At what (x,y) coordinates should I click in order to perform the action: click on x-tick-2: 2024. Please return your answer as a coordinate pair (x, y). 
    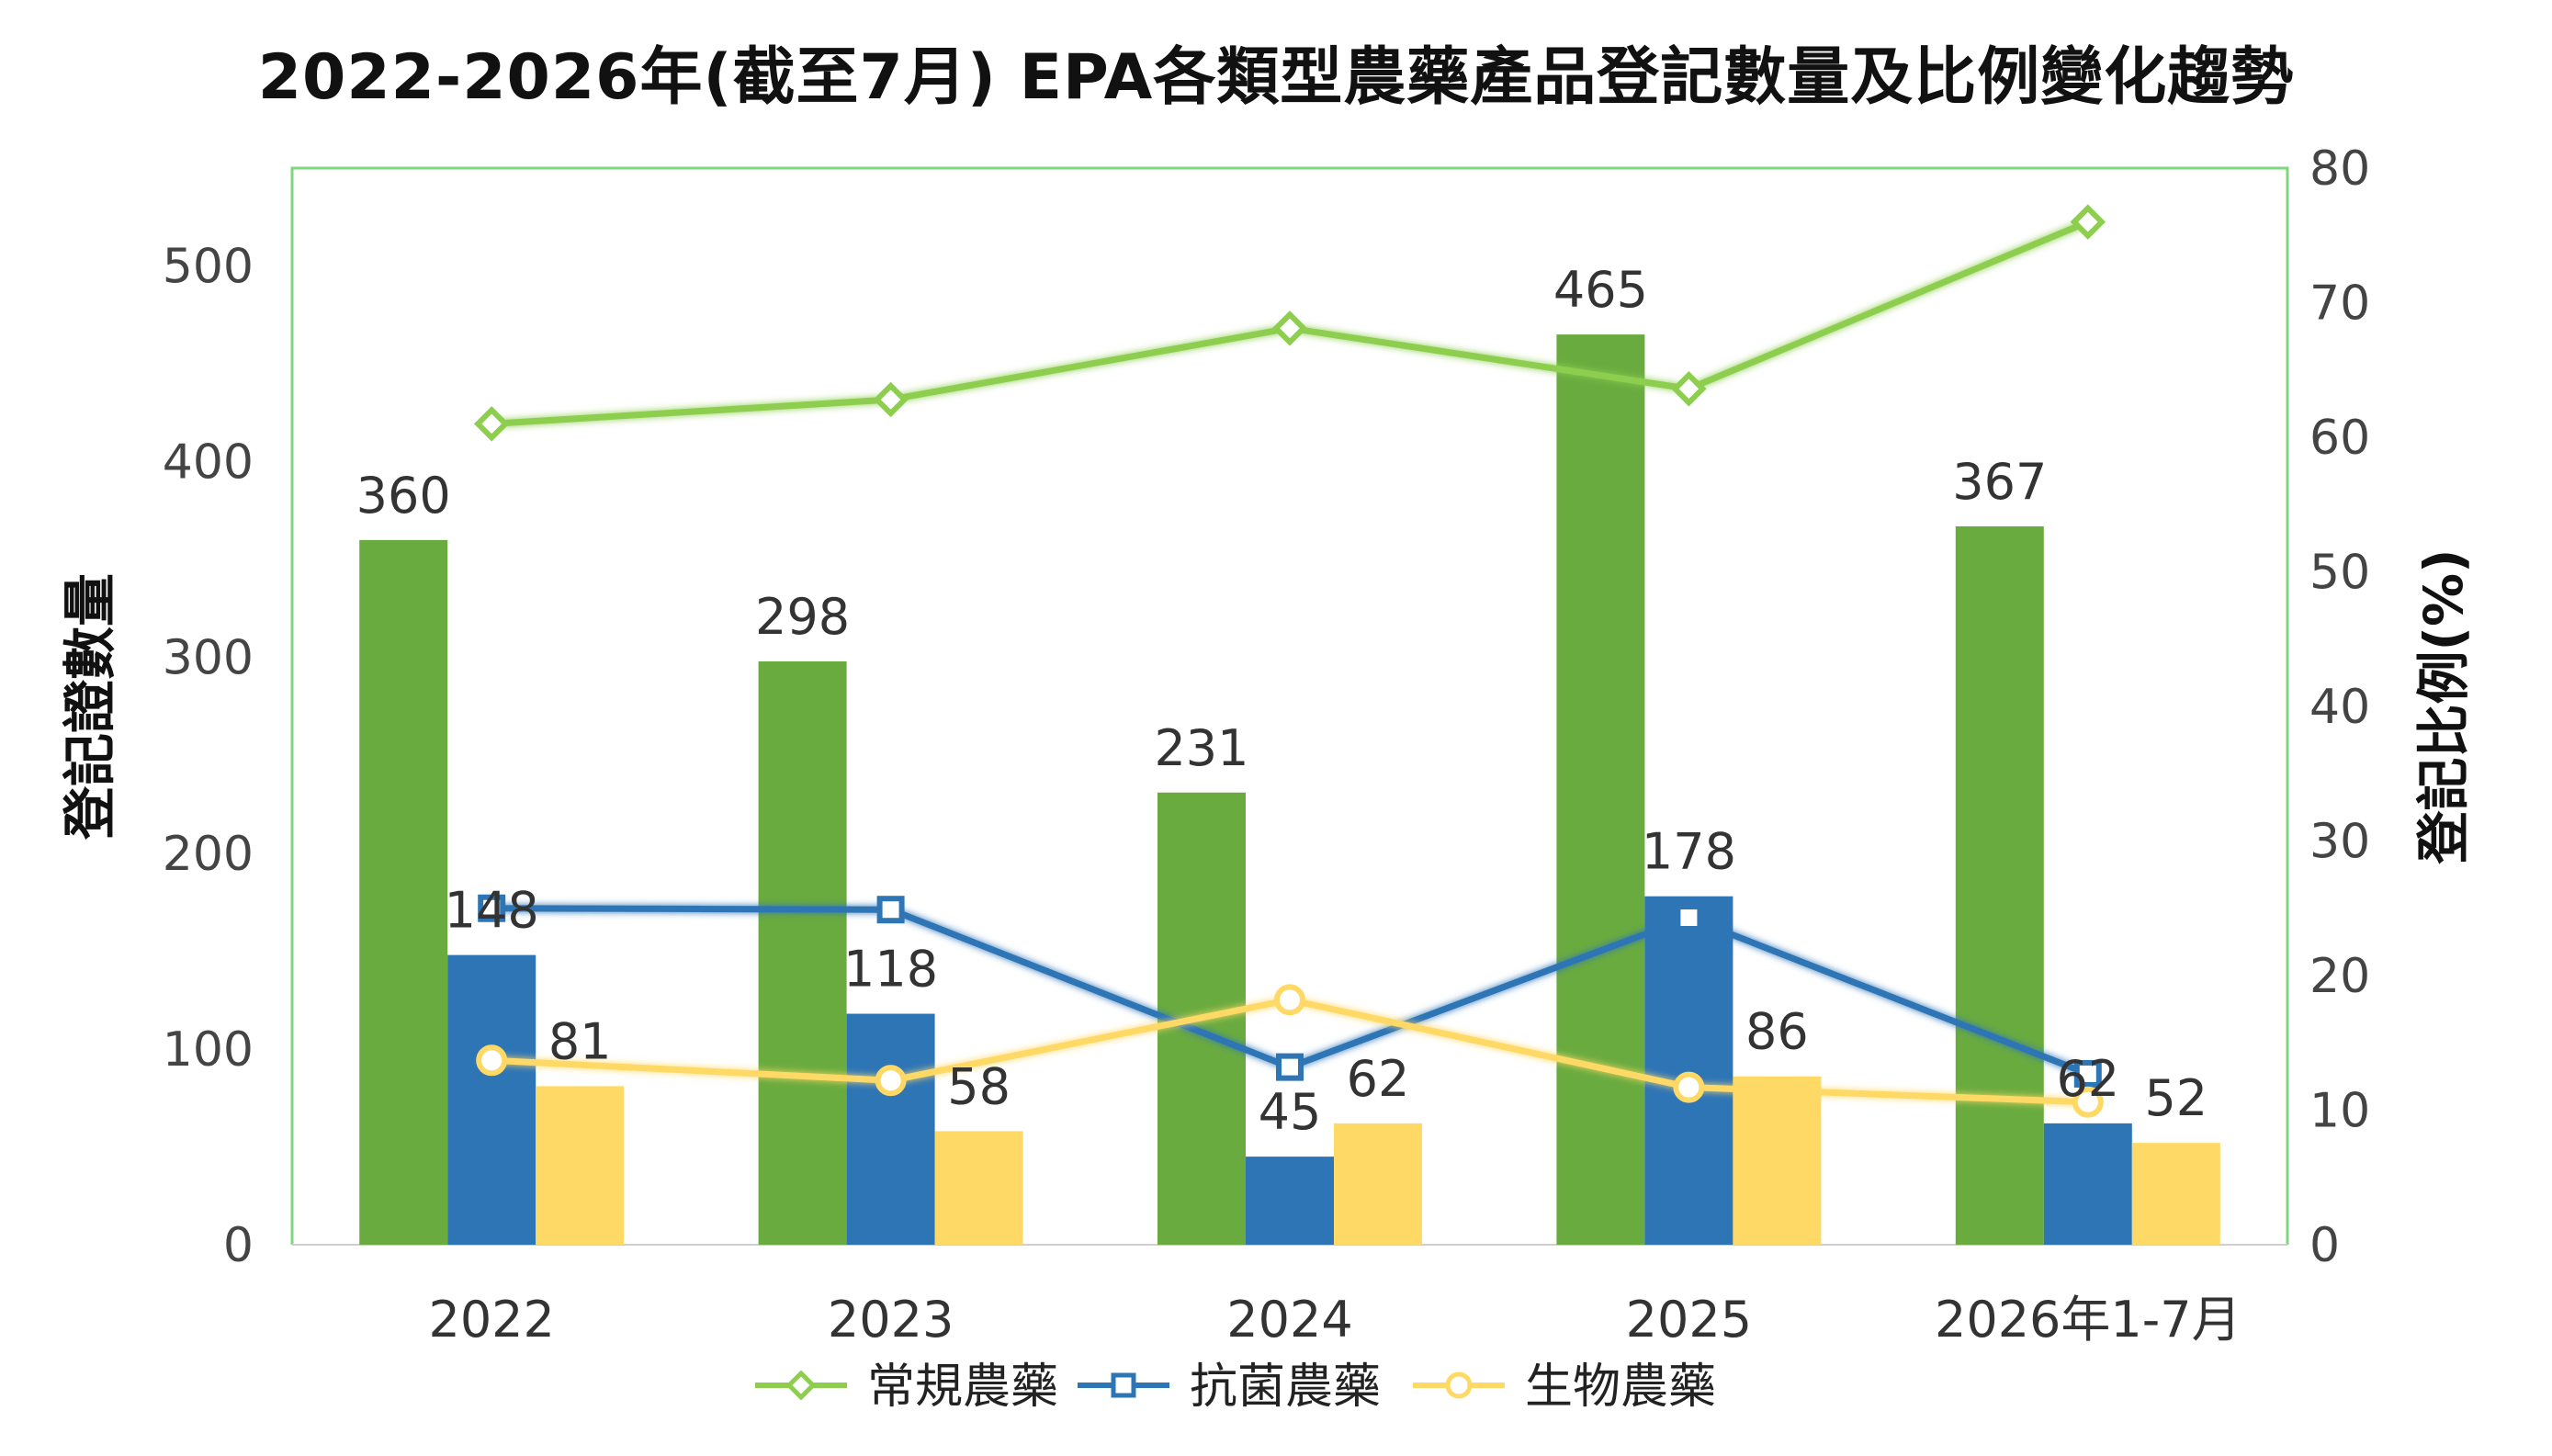
    Looking at the image, I should click on (1289, 1320).